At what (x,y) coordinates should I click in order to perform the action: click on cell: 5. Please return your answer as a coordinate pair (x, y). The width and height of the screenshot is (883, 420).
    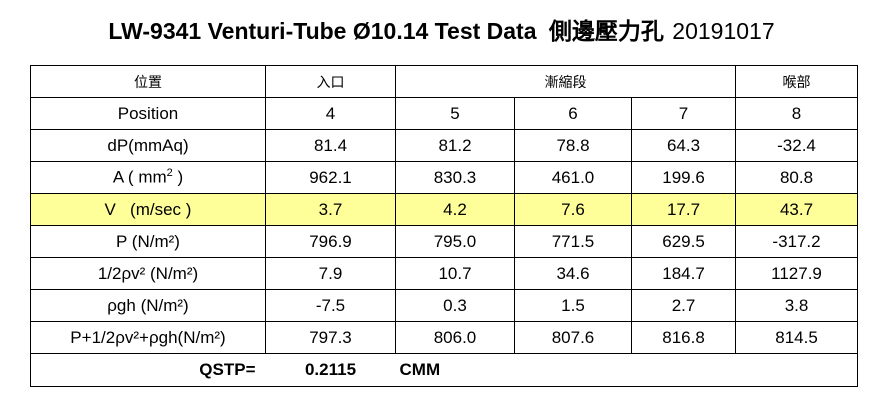
    Looking at the image, I should click on (455, 113).